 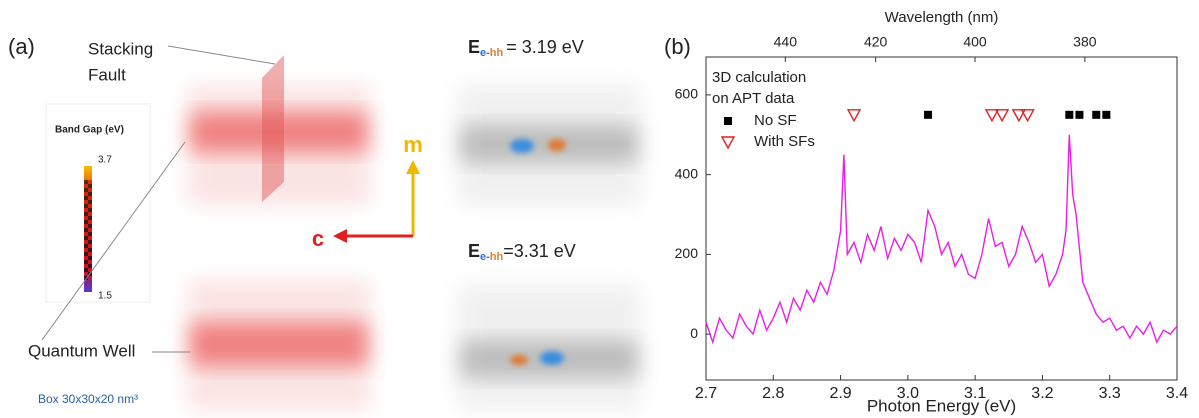 I want to click on x2-tick-label: 420, so click(x=876, y=42).